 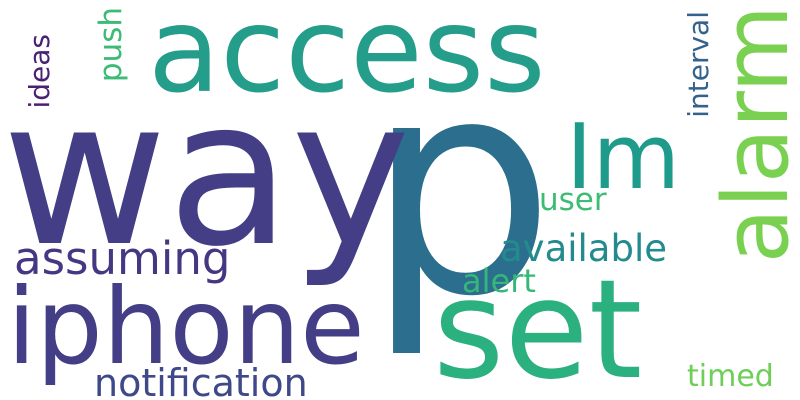 What do you see at coordinates (623, 157) in the screenshot?
I see `word-im: Im` at bounding box center [623, 157].